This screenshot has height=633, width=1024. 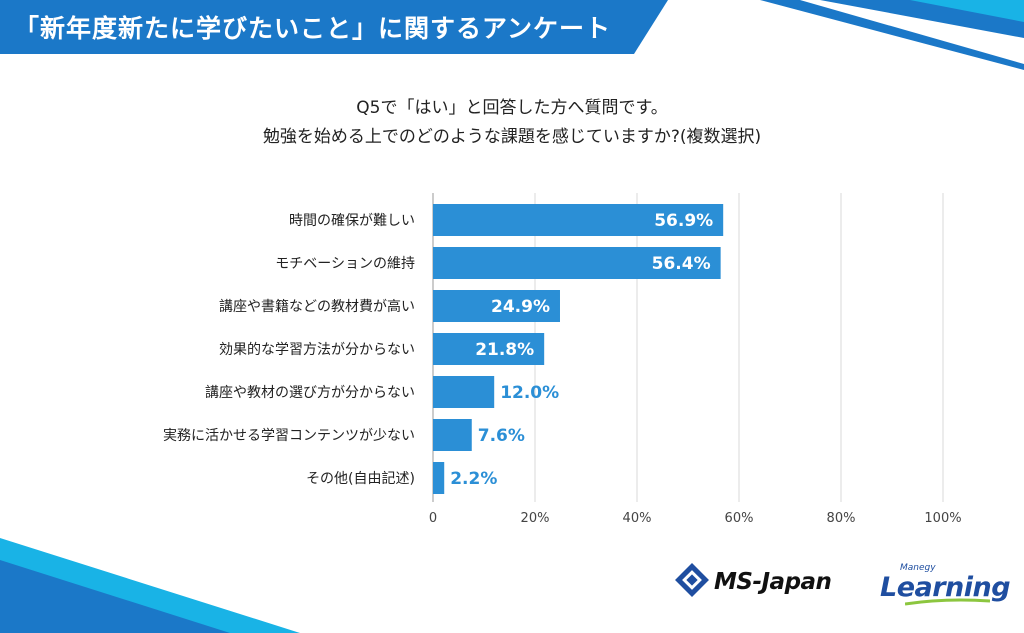 I want to click on question-line-1: Q5で「はい」と回答した方へ質問です。, so click(x=512, y=108).